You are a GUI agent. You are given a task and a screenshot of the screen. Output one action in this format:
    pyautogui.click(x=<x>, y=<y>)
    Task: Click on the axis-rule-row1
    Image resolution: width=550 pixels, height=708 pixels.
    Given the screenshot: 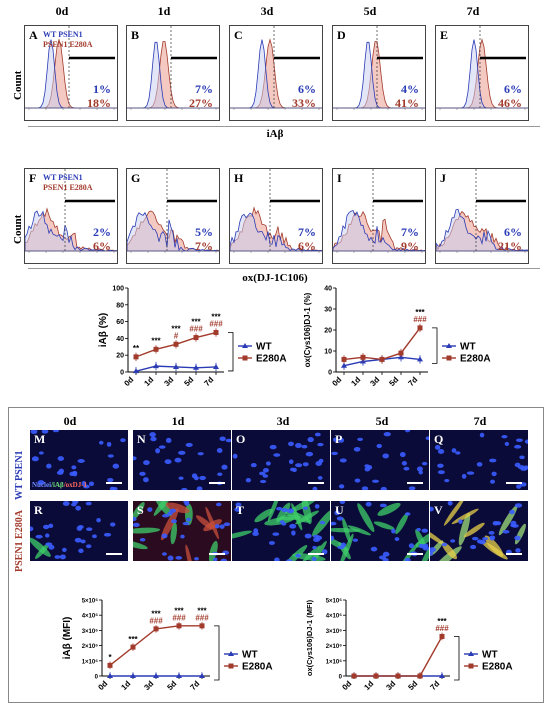 What is the action you would take?
    pyautogui.click(x=284, y=126)
    